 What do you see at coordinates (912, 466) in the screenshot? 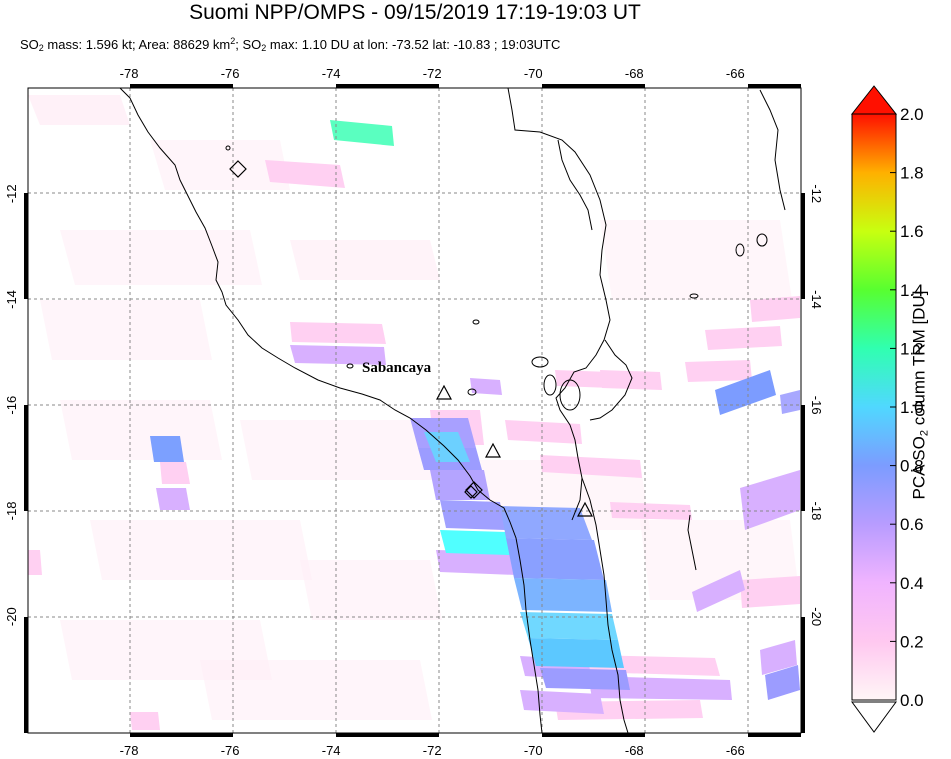
I see `colorbar-tick-label: 0.8` at bounding box center [912, 466].